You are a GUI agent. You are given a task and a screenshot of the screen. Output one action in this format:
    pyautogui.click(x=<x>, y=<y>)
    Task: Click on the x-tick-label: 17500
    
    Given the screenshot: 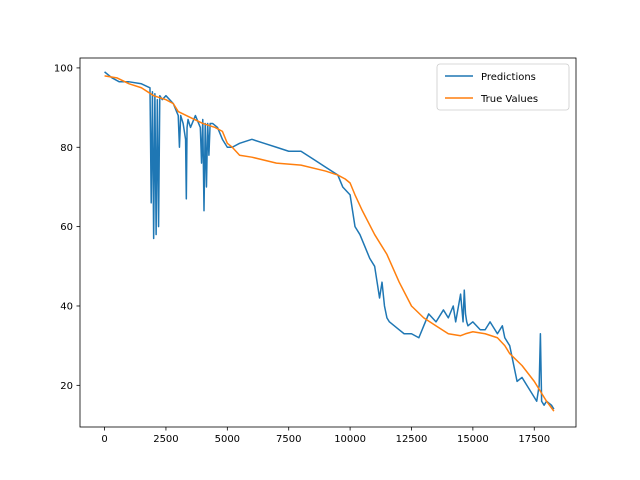 What is the action you would take?
    pyautogui.click(x=534, y=439)
    